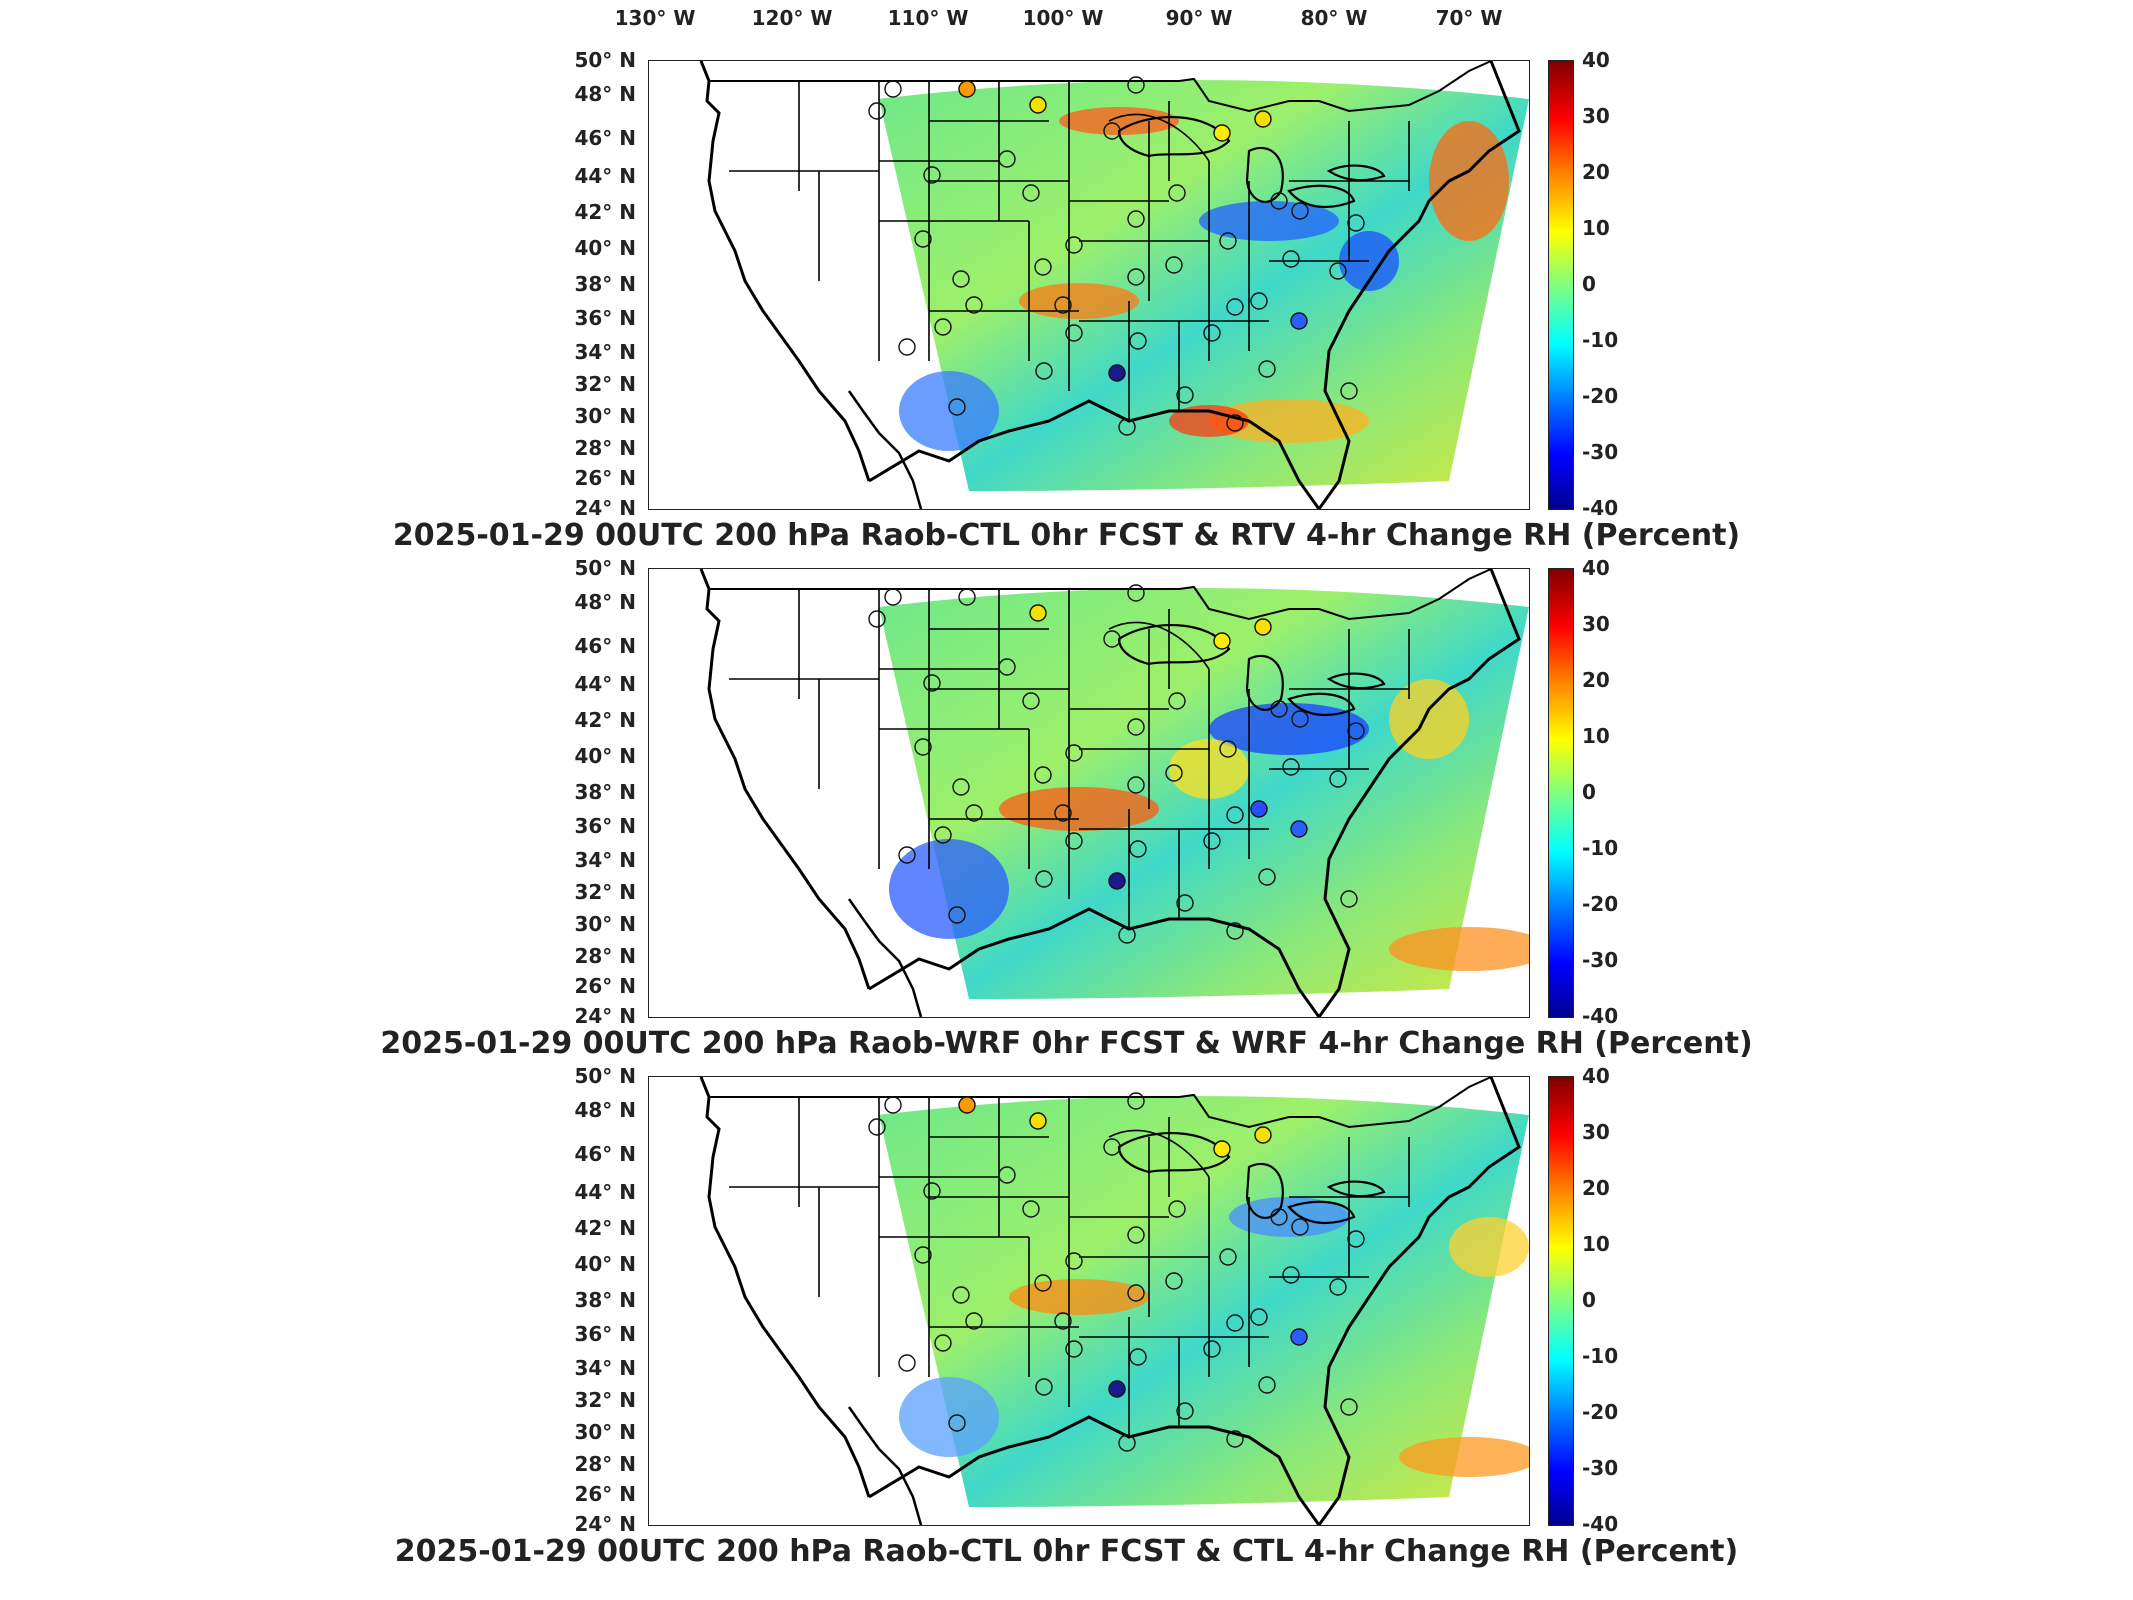 This screenshot has height=1600, width=2133. What do you see at coordinates (605, 602) in the screenshot?
I see `lat-label: 48° N` at bounding box center [605, 602].